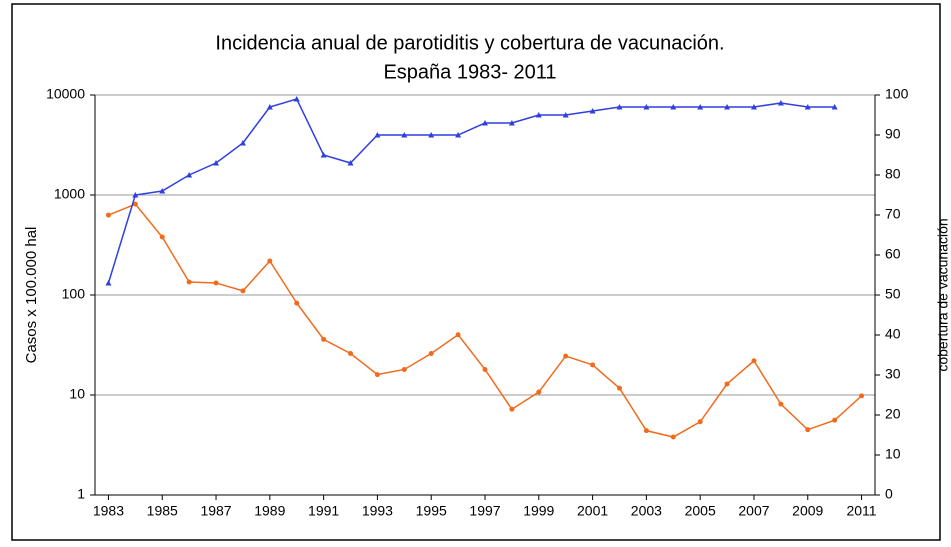 Image resolution: width=951 pixels, height=547 pixels. I want to click on y2-axis-label: cobertura de vacunación, so click(943, 294).